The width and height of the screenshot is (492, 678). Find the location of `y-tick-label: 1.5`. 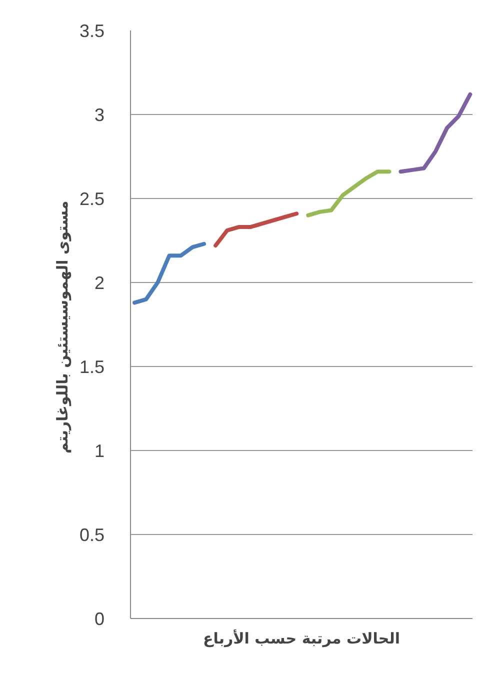

y-tick-label: 1.5 is located at coordinates (92, 367).